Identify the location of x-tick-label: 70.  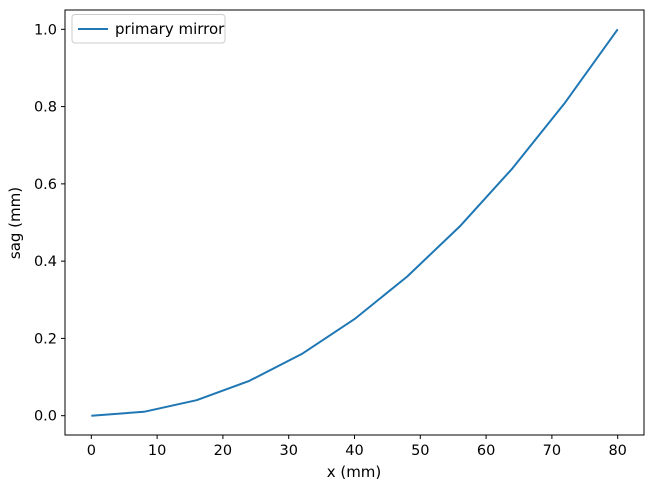
(552, 451).